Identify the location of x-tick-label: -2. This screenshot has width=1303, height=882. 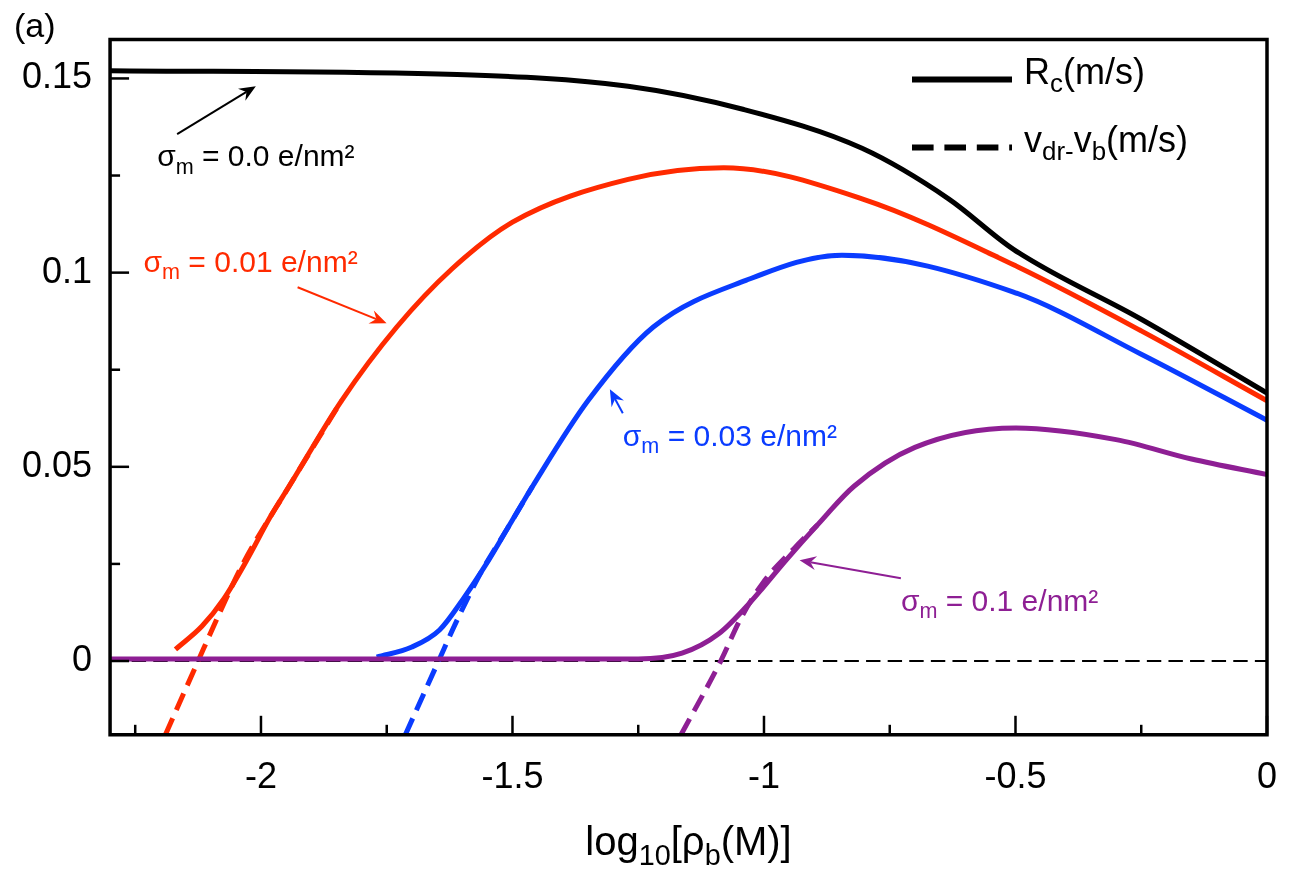
(260, 776).